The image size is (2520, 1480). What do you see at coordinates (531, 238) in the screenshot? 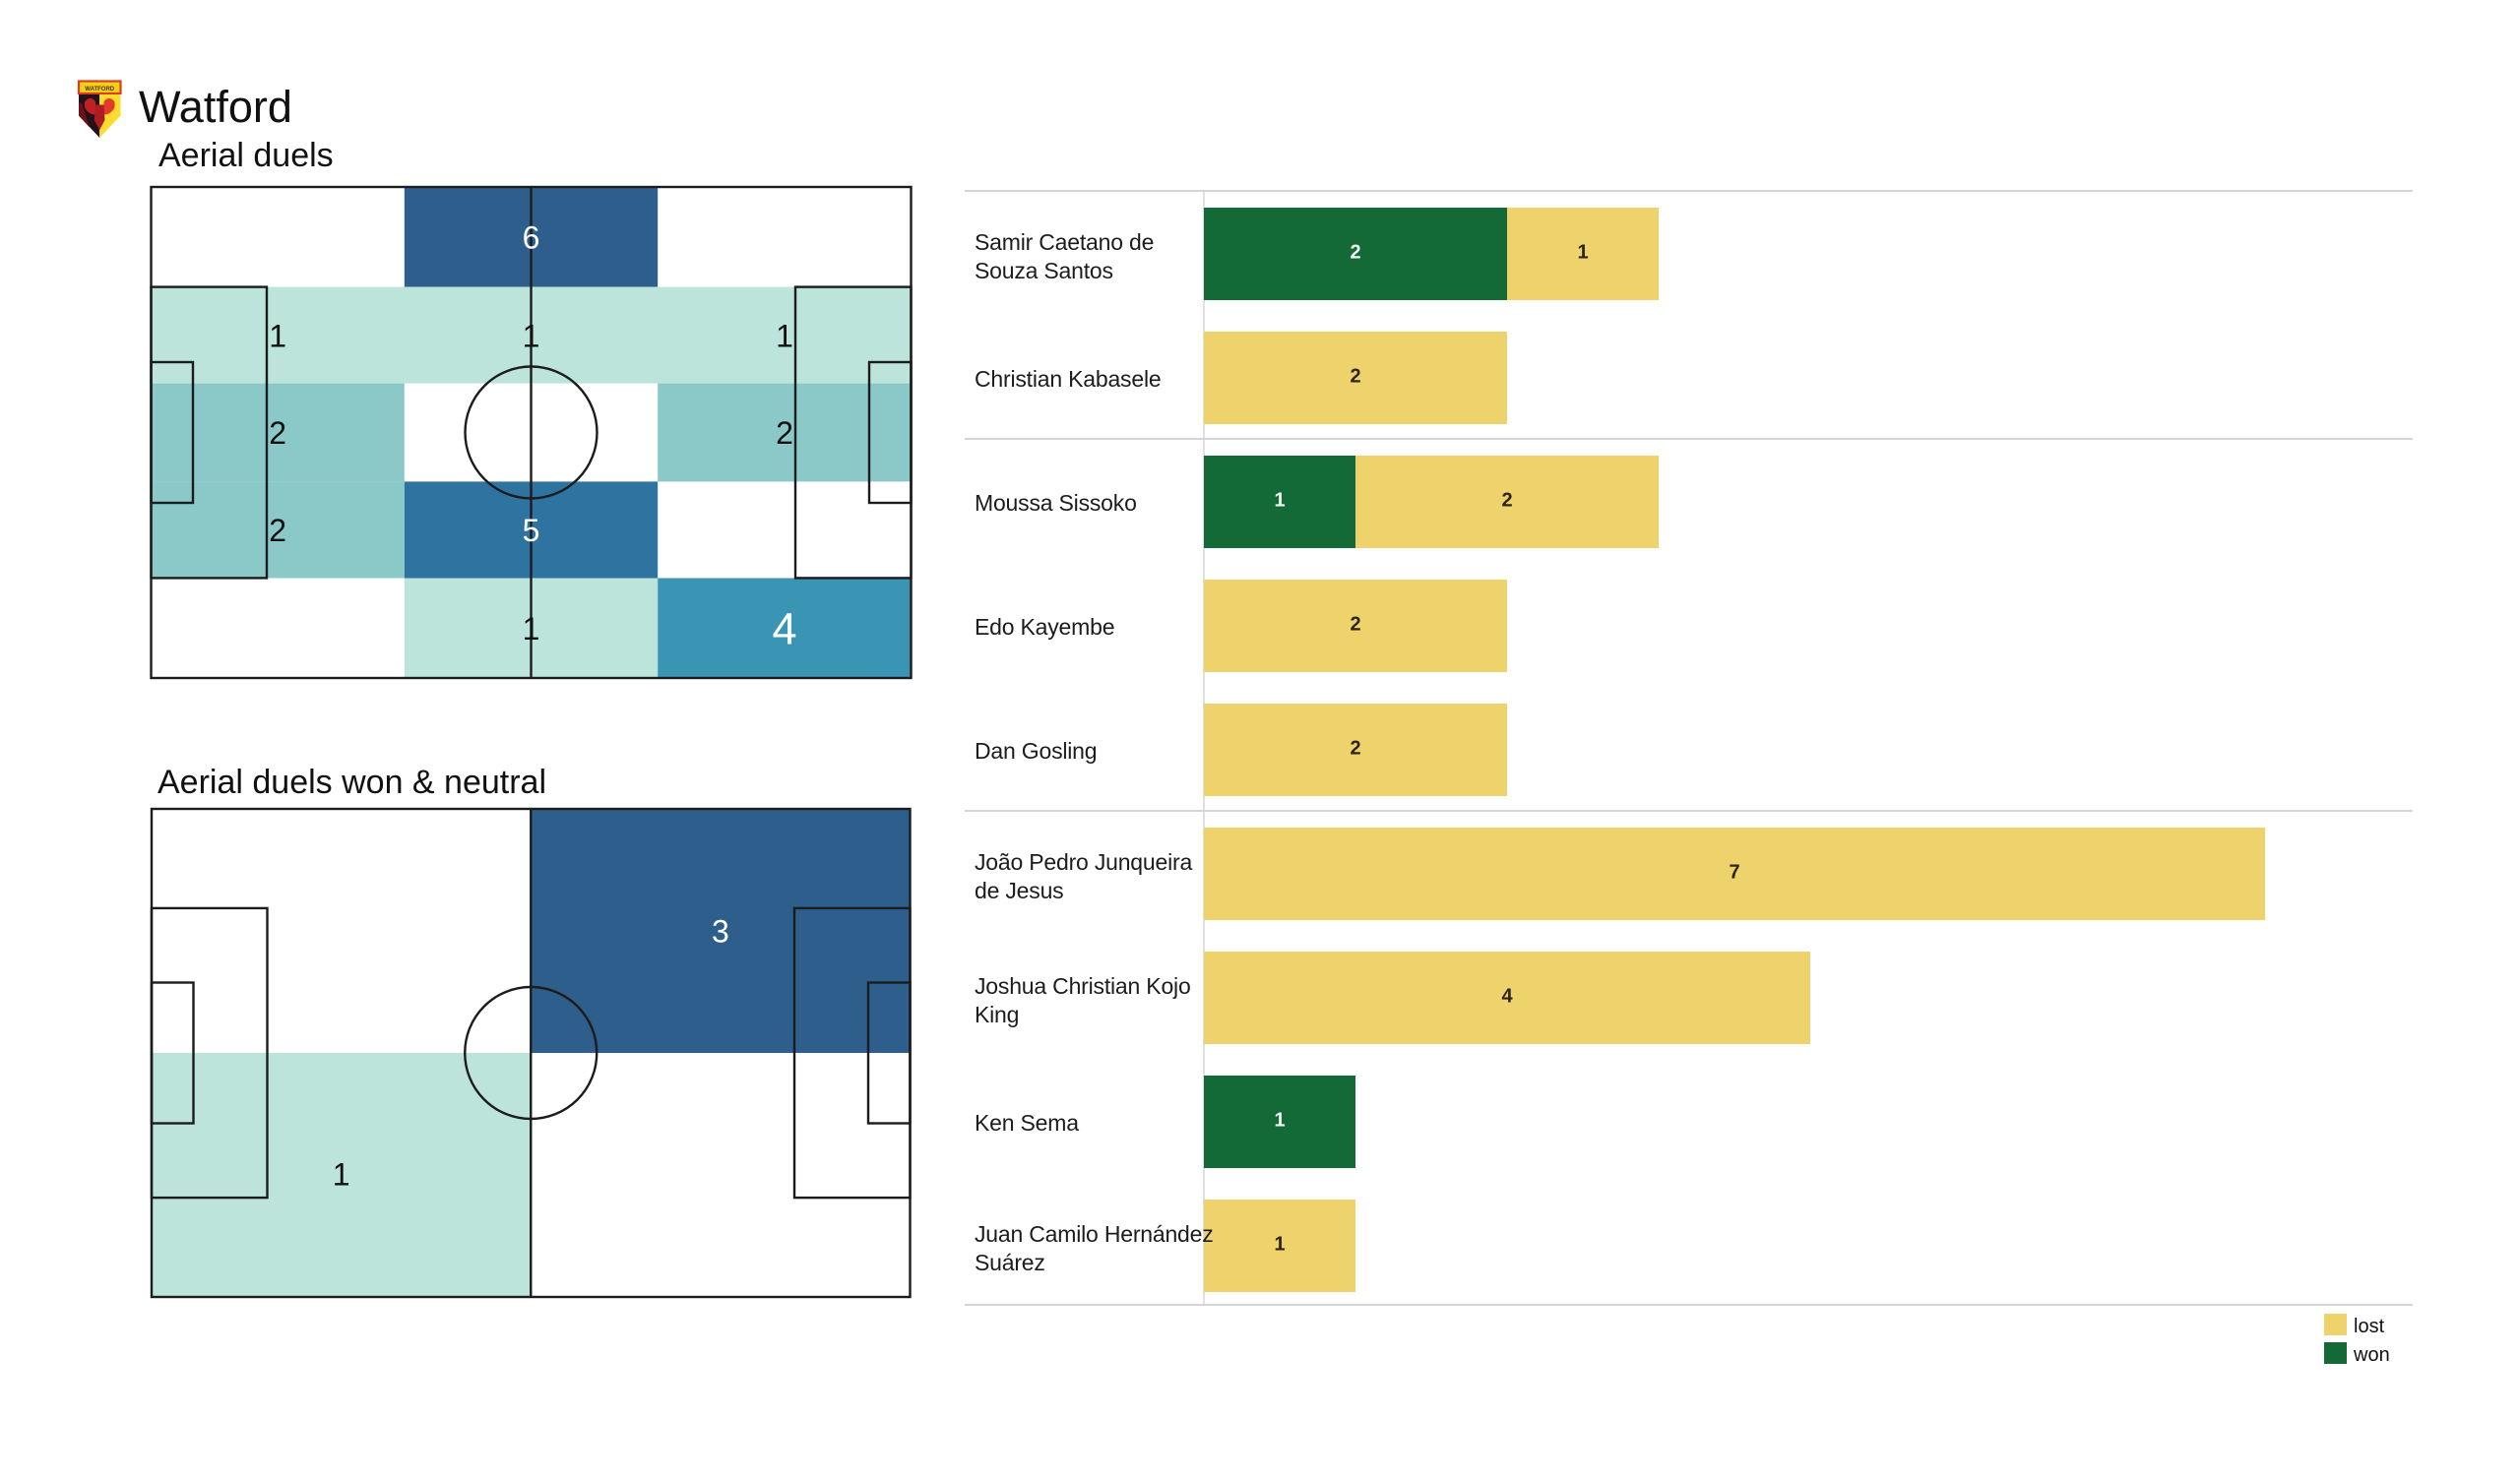
I see `svg-text: 6` at bounding box center [531, 238].